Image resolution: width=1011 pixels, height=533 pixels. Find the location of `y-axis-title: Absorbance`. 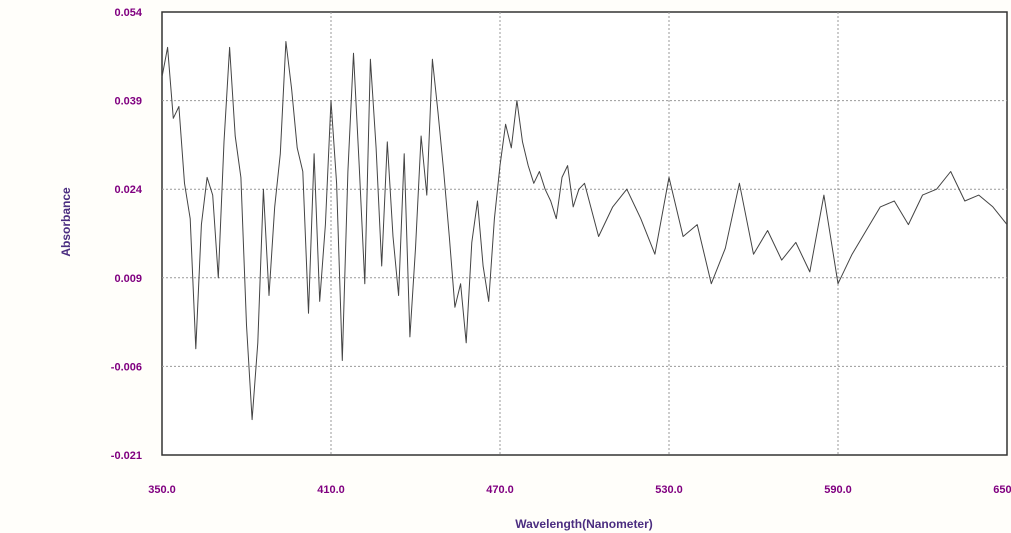

y-axis-title: Absorbance is located at coordinates (66, 222).